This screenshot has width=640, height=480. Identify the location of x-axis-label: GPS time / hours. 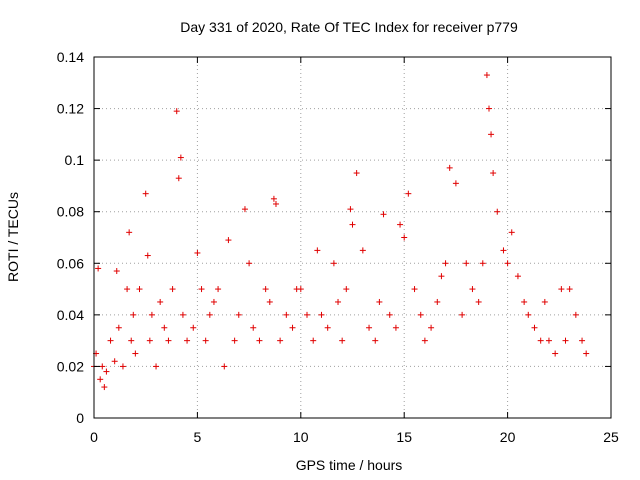
(349, 465).